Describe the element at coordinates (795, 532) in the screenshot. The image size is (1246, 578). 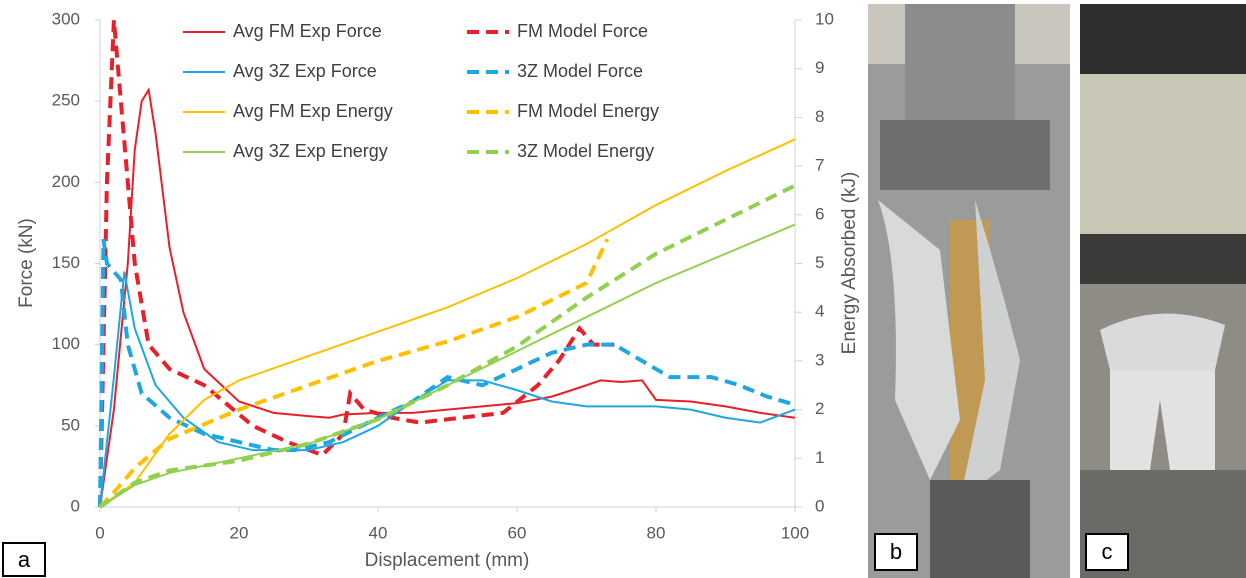
I see `x-tick-label: 100` at that location.